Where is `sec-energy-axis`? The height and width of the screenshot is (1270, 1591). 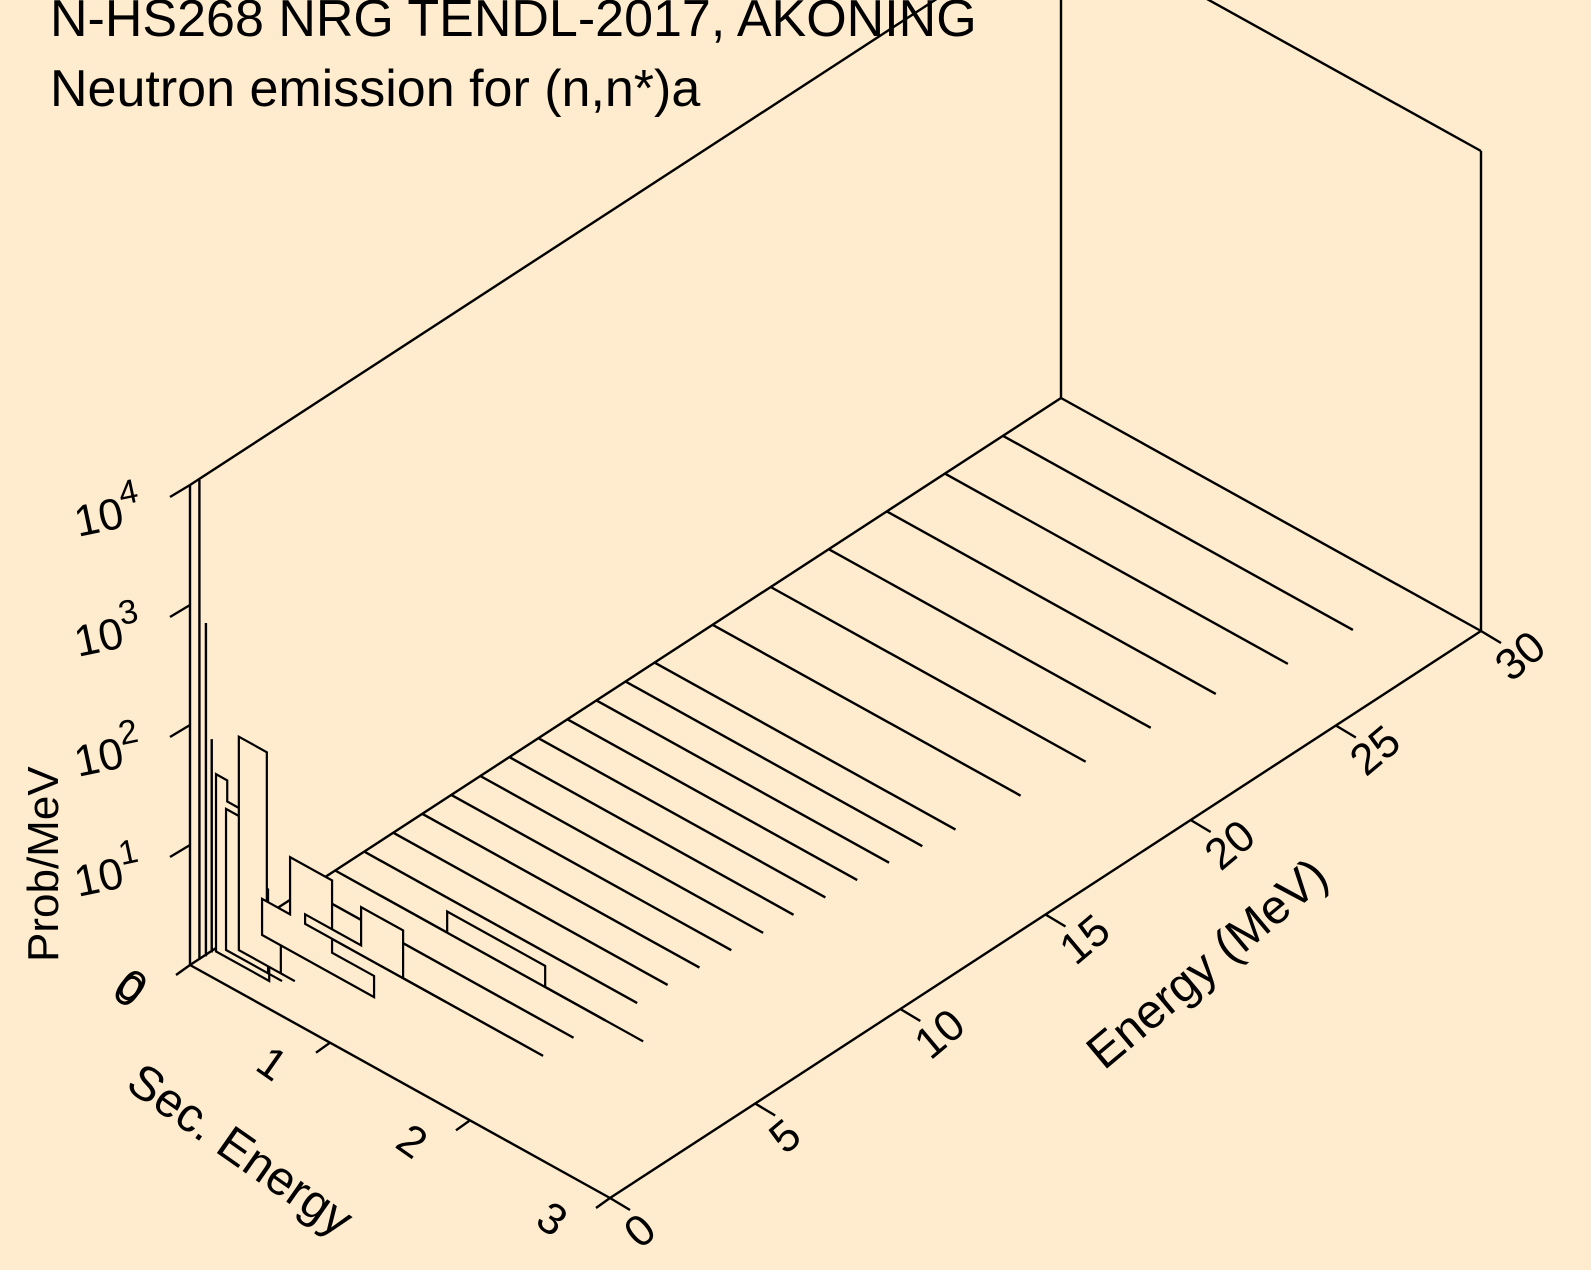
sec-energy-axis is located at coordinates (400, 1081).